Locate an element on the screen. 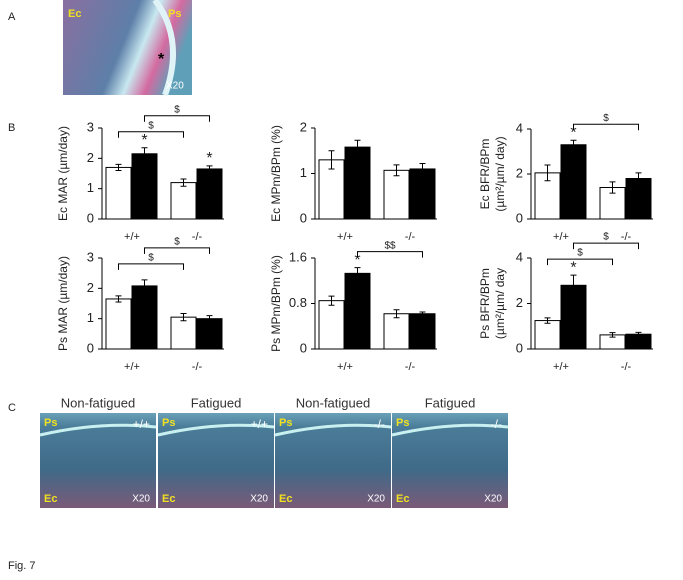 The height and width of the screenshot is (580, 683). panel-label: A is located at coordinates (12, 17).